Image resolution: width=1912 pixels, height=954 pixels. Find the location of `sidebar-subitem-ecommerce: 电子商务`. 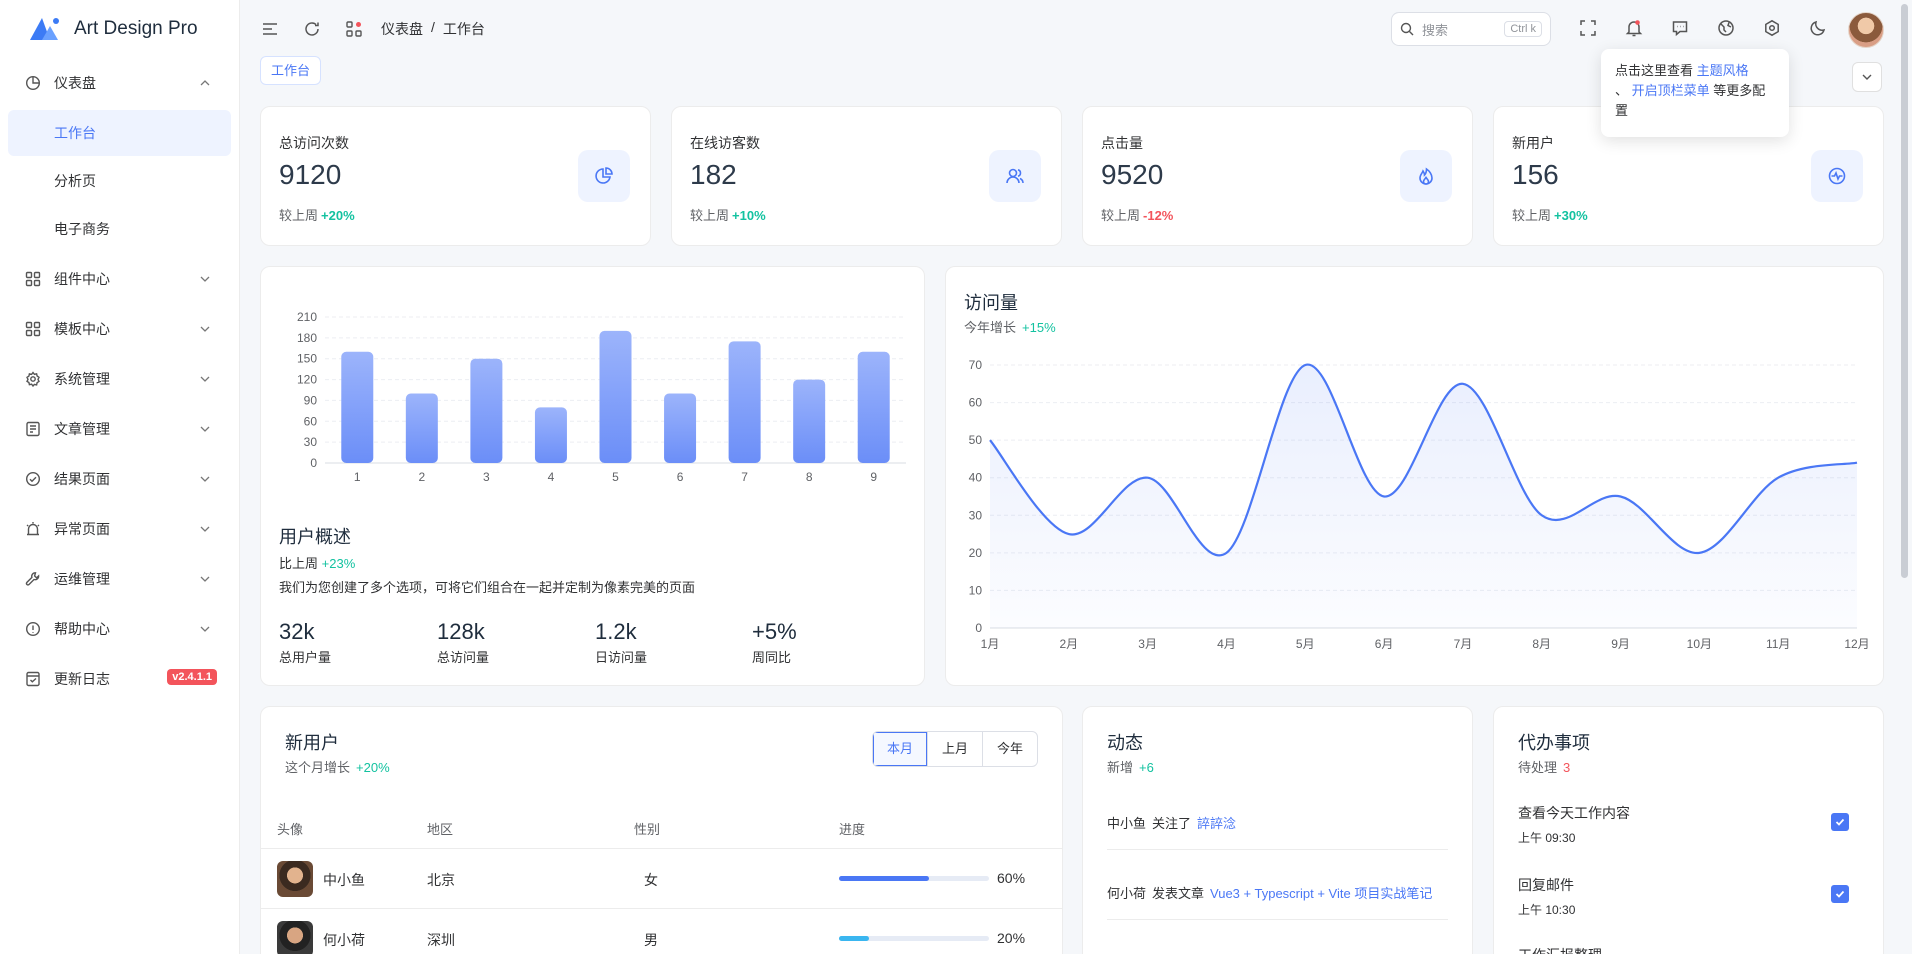

sidebar-subitem-ecommerce: 电子商务 is located at coordinates (82, 229).